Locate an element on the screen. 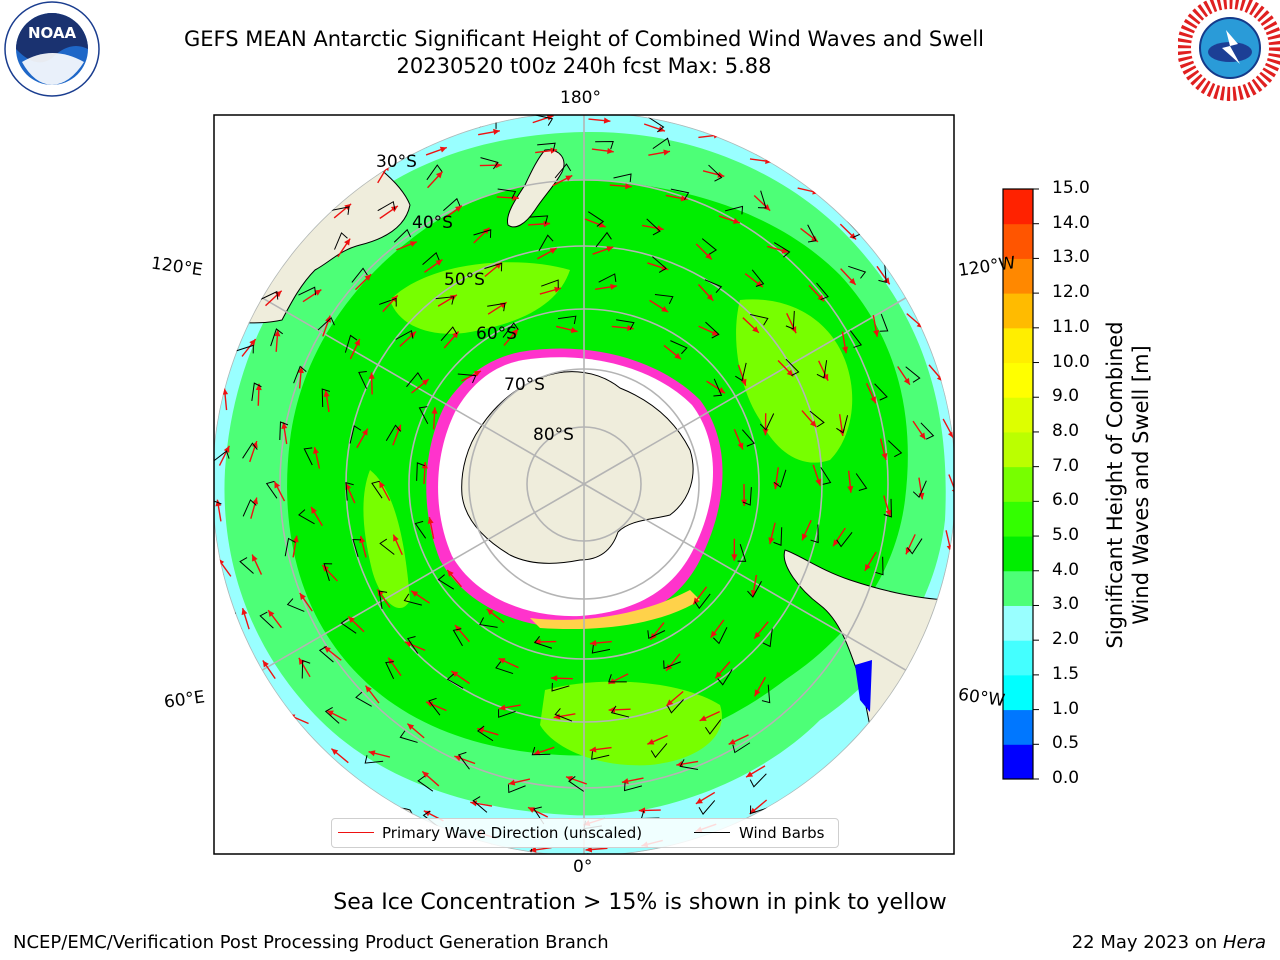 Image resolution: width=1280 pixels, height=960 pixels. colorbar-tick-label: 5.0 is located at coordinates (1066, 535).